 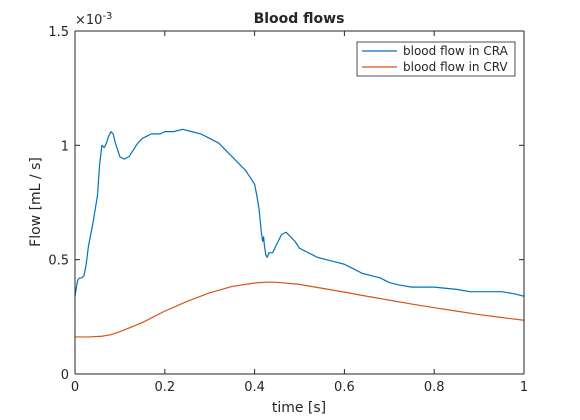 What do you see at coordinates (58, 261) in the screenshot?
I see `y-tick-label: 0.5` at bounding box center [58, 261].